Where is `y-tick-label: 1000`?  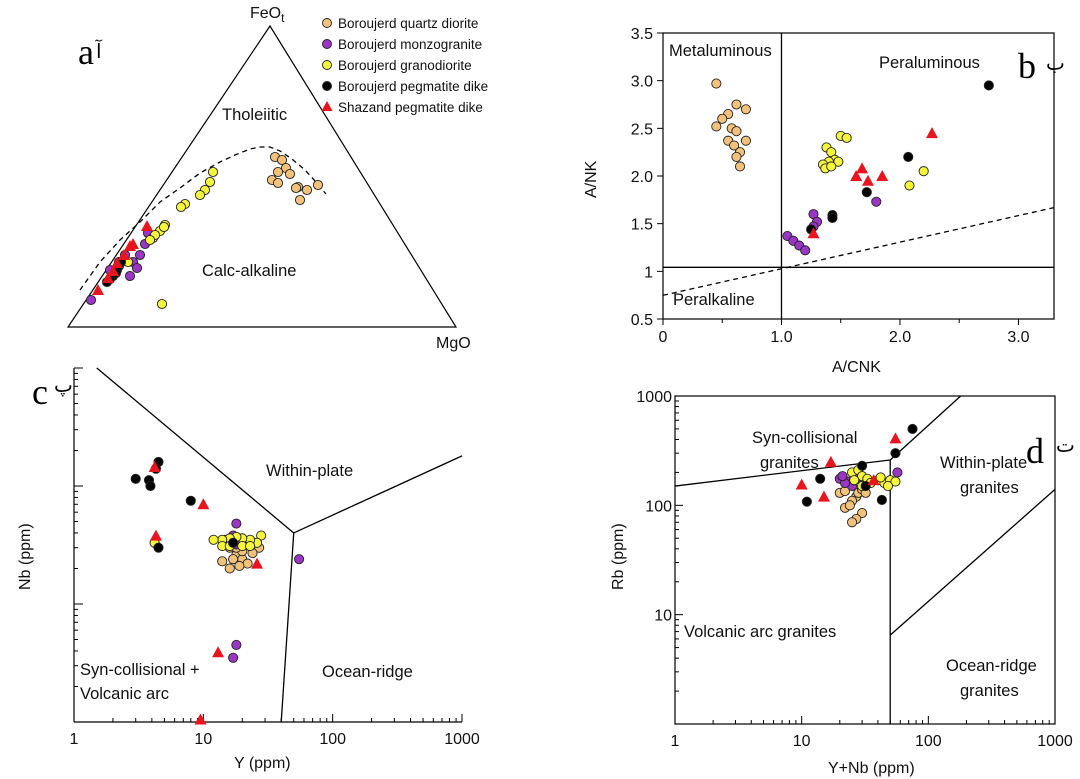 y-tick-label: 1000 is located at coordinates (654, 397).